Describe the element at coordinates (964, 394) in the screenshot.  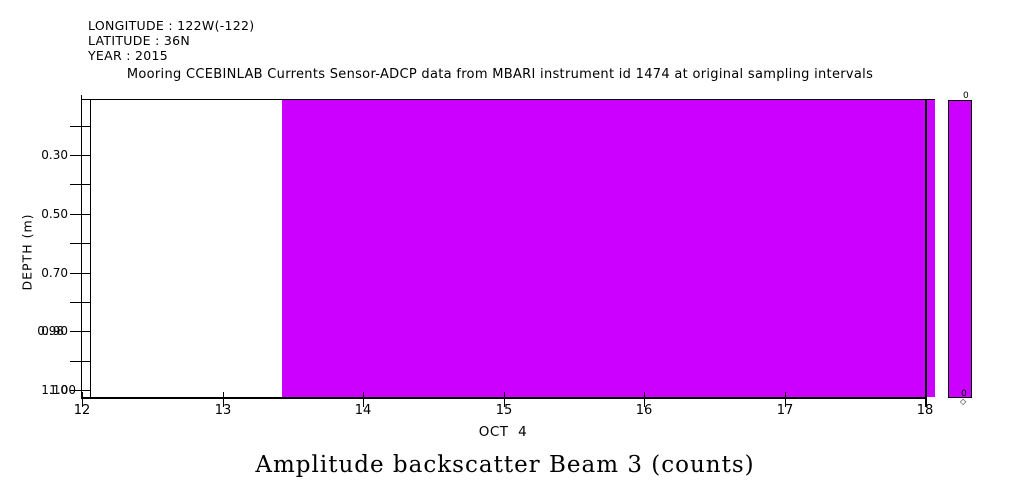
I see `colorbar-bottom-label: 0` at that location.